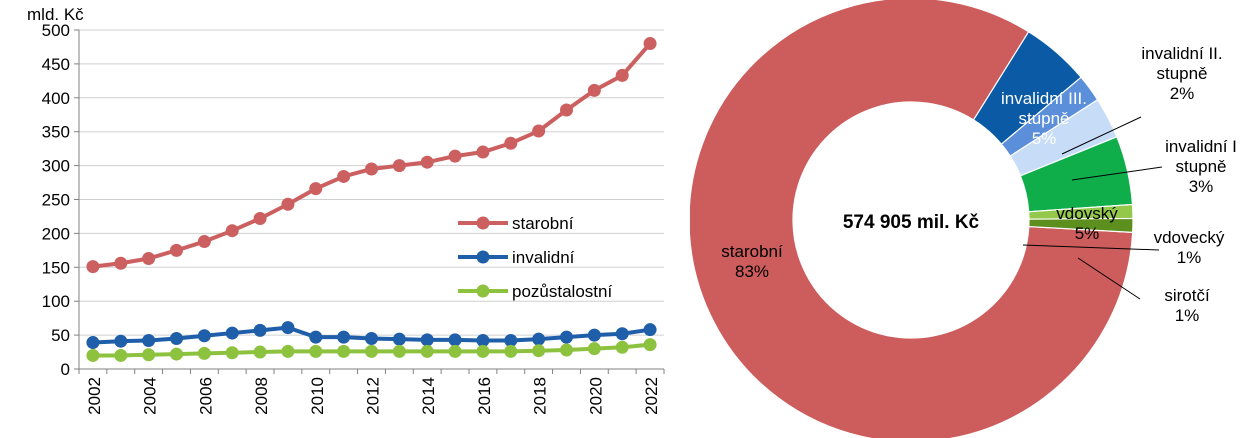 The width and height of the screenshot is (1258, 438). What do you see at coordinates (65, 369) in the screenshot?
I see `y-tick-label: 0` at bounding box center [65, 369].